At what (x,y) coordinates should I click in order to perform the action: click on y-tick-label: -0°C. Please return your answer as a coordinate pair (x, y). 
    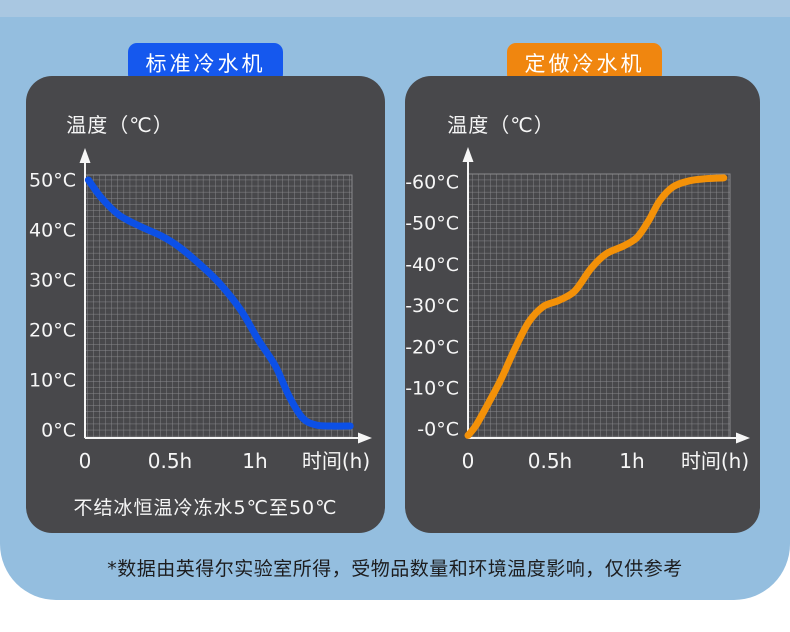
    Looking at the image, I should click on (438, 430).